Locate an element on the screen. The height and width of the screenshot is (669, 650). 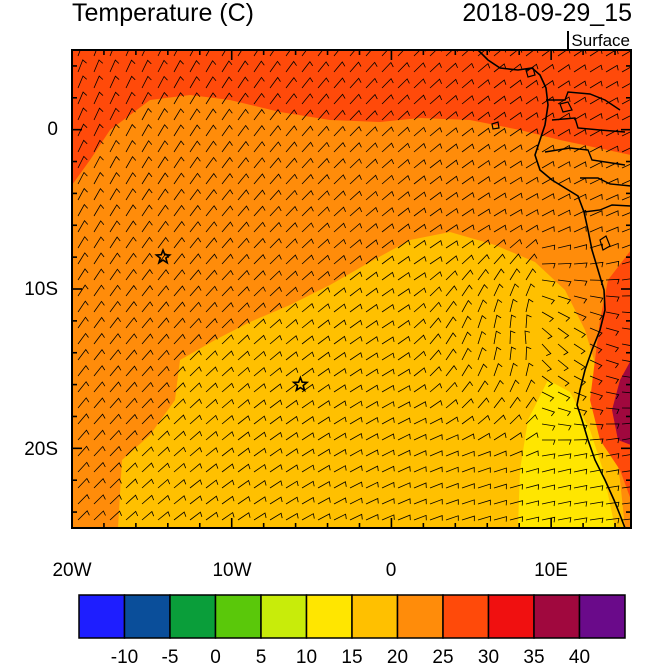
temperature-field-coastal-coldest is located at coordinates (566, 454).